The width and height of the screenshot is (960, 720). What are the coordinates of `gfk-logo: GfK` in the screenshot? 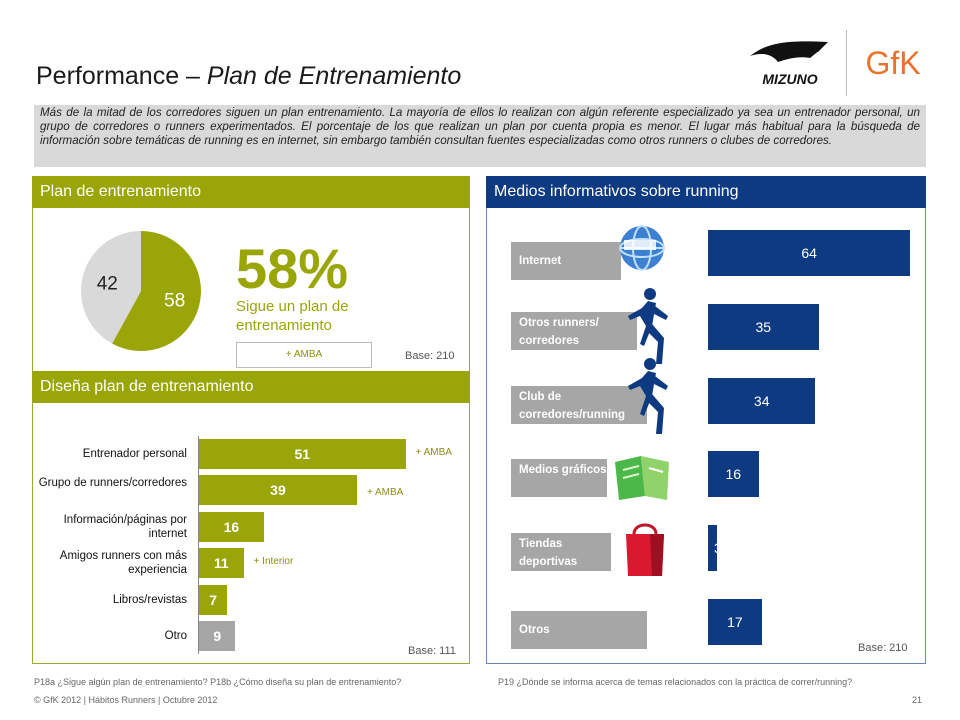 It's located at (893, 63).